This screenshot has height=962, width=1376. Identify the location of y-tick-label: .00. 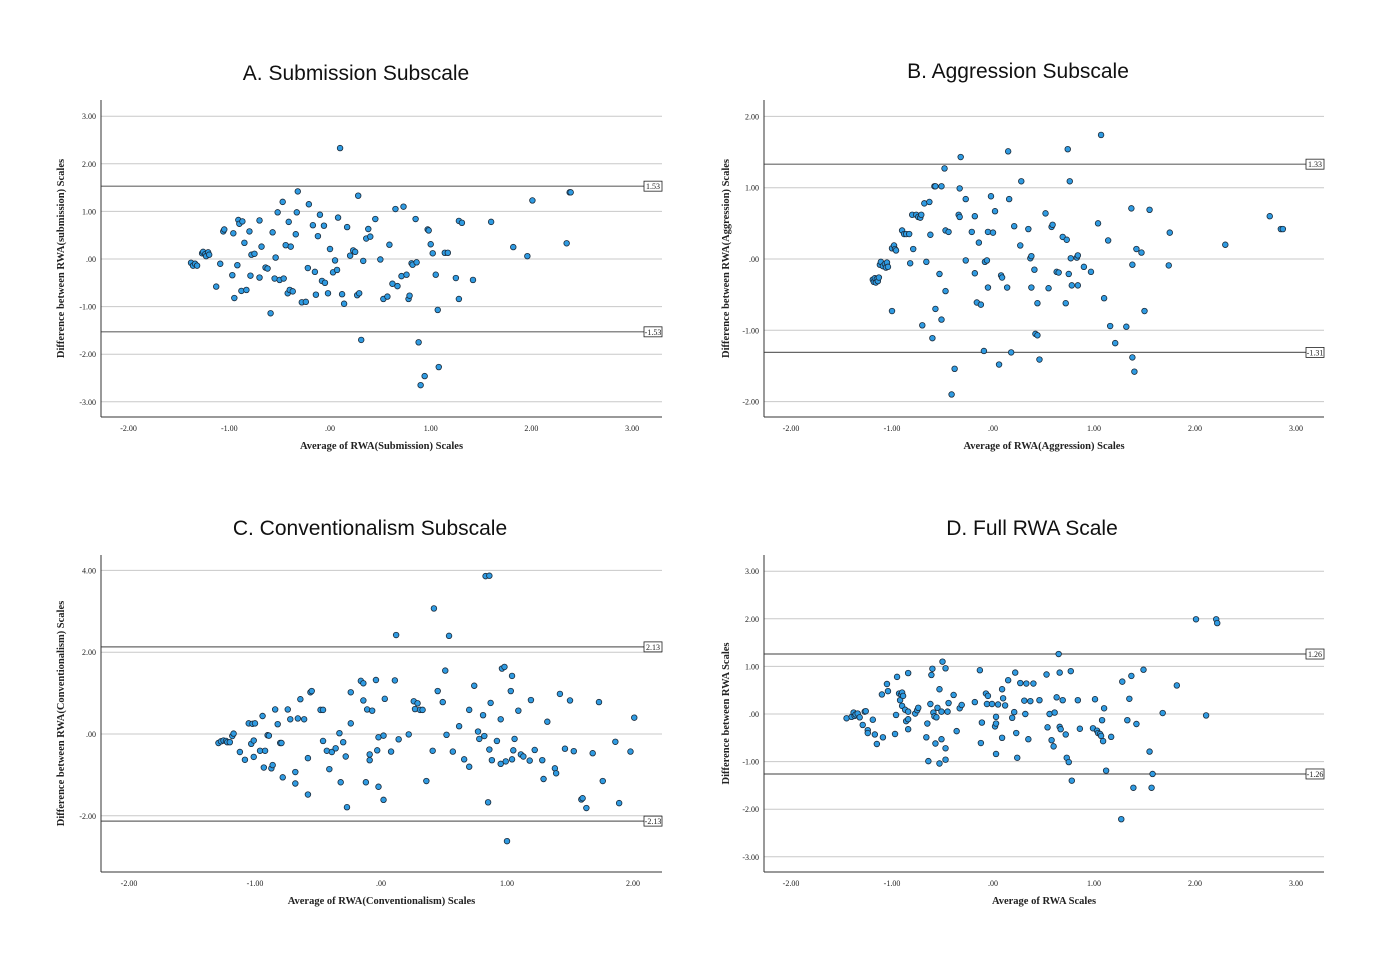
(754, 259).